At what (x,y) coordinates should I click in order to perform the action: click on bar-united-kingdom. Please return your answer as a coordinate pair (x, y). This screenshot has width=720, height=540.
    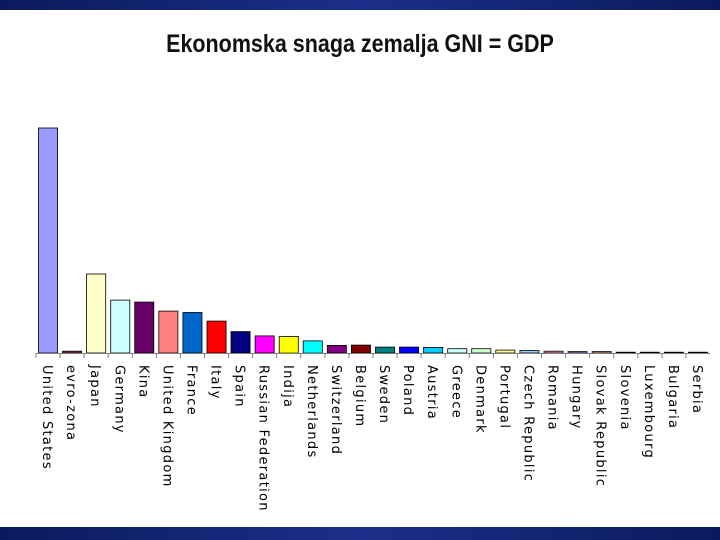
    Looking at the image, I should click on (168, 332).